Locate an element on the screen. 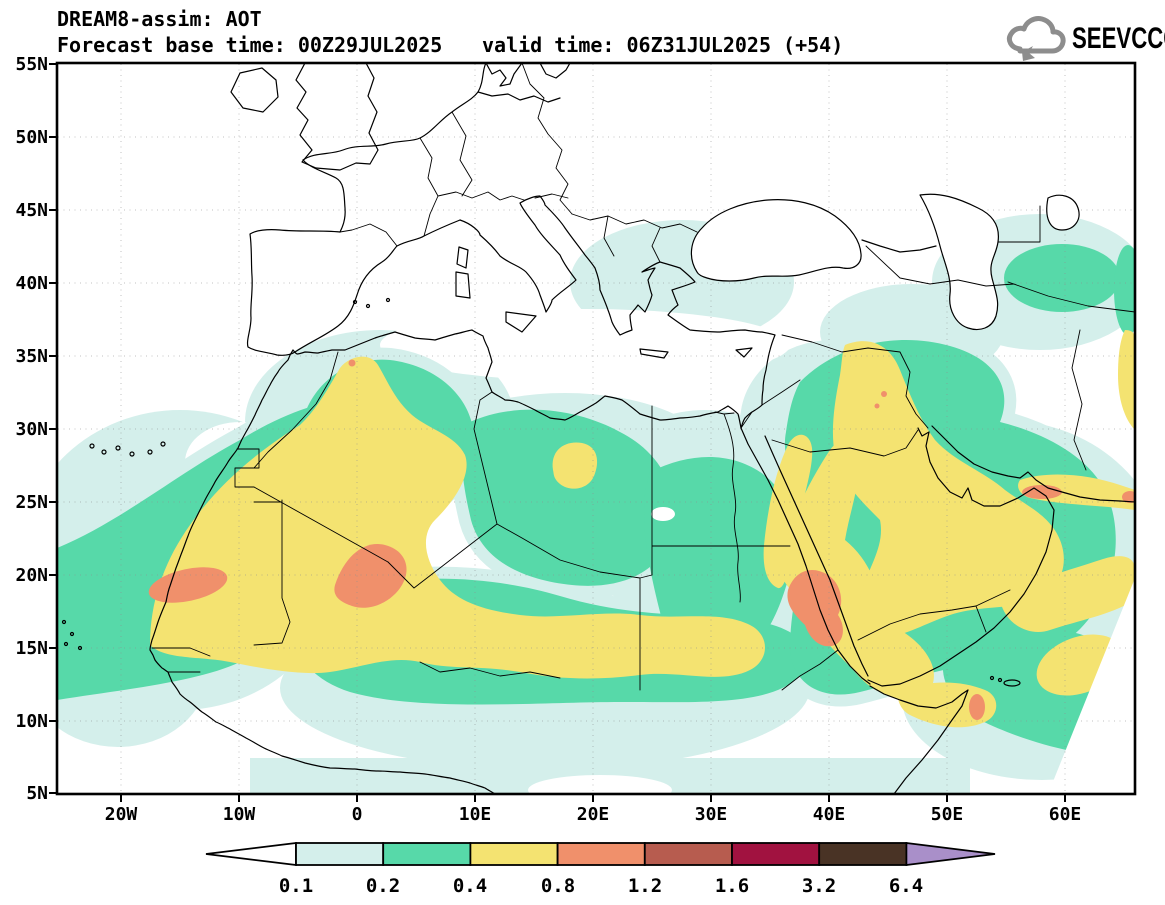 This screenshot has width=1165, height=905. y-tick-label: 30N is located at coordinates (31, 429).